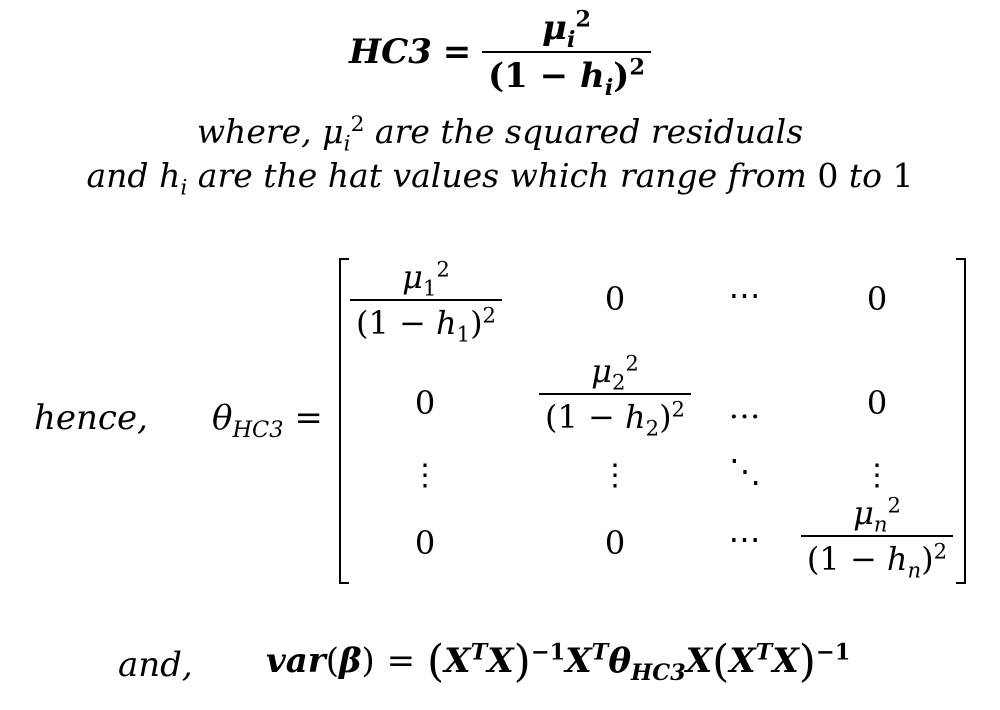  What do you see at coordinates (745, 471) in the screenshot?
I see `matrix-ddots: ⋱` at bounding box center [745, 471].